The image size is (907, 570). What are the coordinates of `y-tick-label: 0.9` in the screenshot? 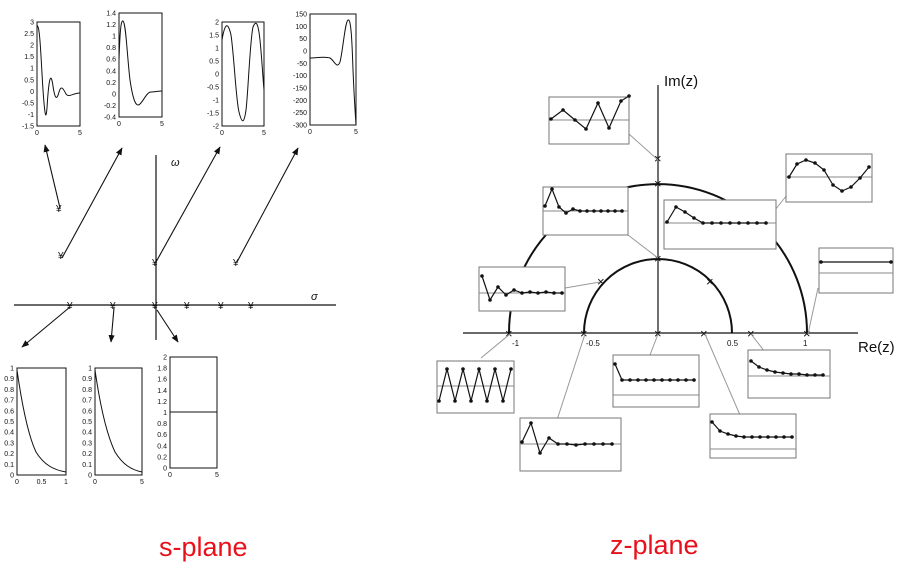 It's located at (9, 379).